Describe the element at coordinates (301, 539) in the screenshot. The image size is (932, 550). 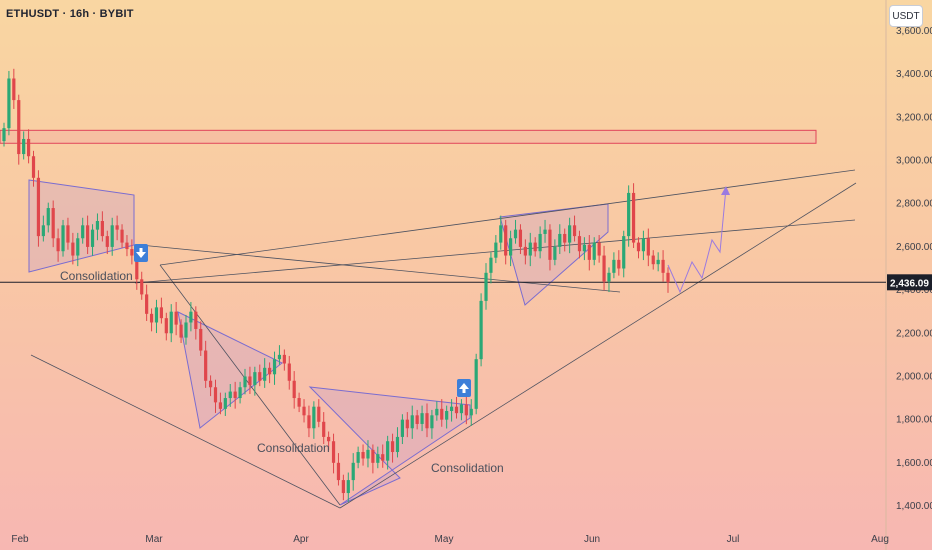
I see `x-tick-label: Apr` at that location.